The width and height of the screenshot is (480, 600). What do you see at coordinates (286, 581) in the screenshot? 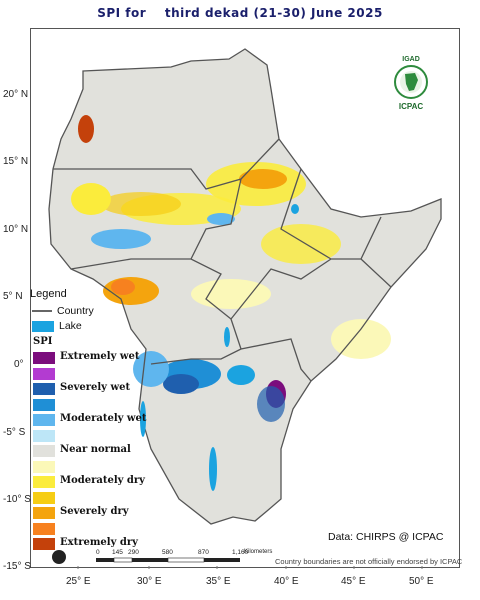
I see `lon-label-40e: 40° E` at bounding box center [286, 581].